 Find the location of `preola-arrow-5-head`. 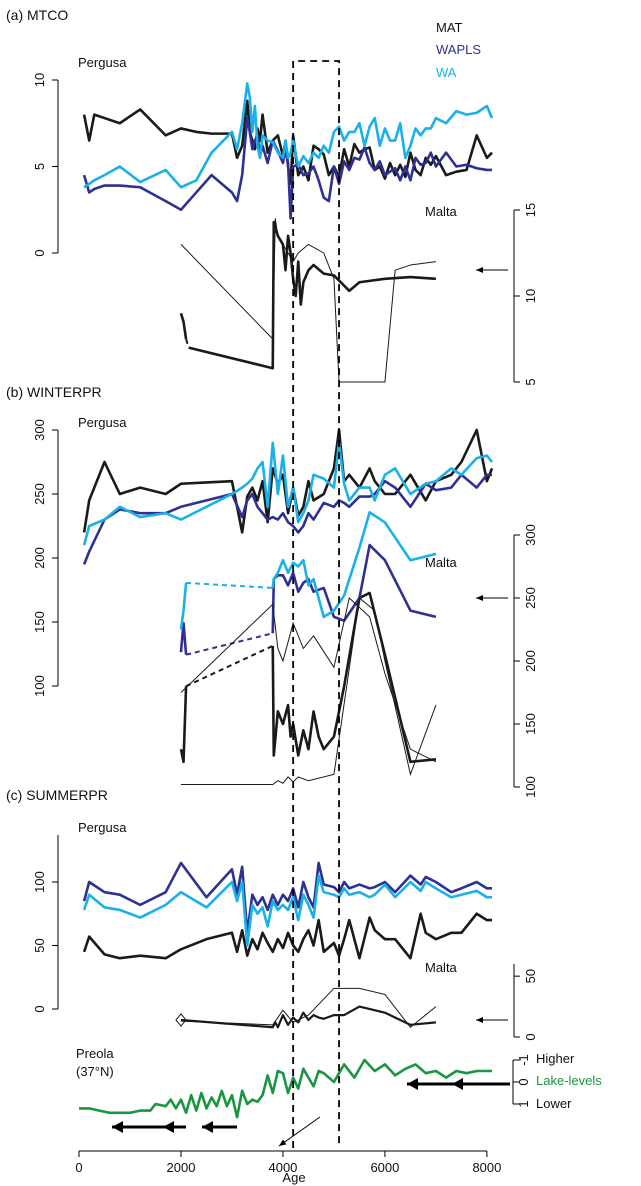

preola-arrow-5-head is located at coordinates (207, 1127).